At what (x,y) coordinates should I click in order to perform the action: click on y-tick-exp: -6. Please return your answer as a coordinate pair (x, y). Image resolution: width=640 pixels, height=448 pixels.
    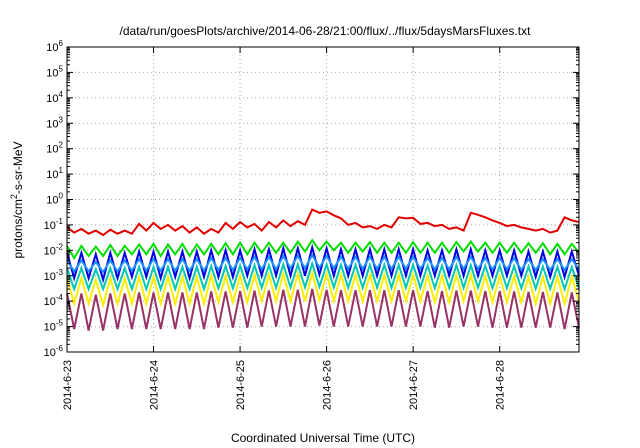
    Looking at the image, I should click on (60, 348).